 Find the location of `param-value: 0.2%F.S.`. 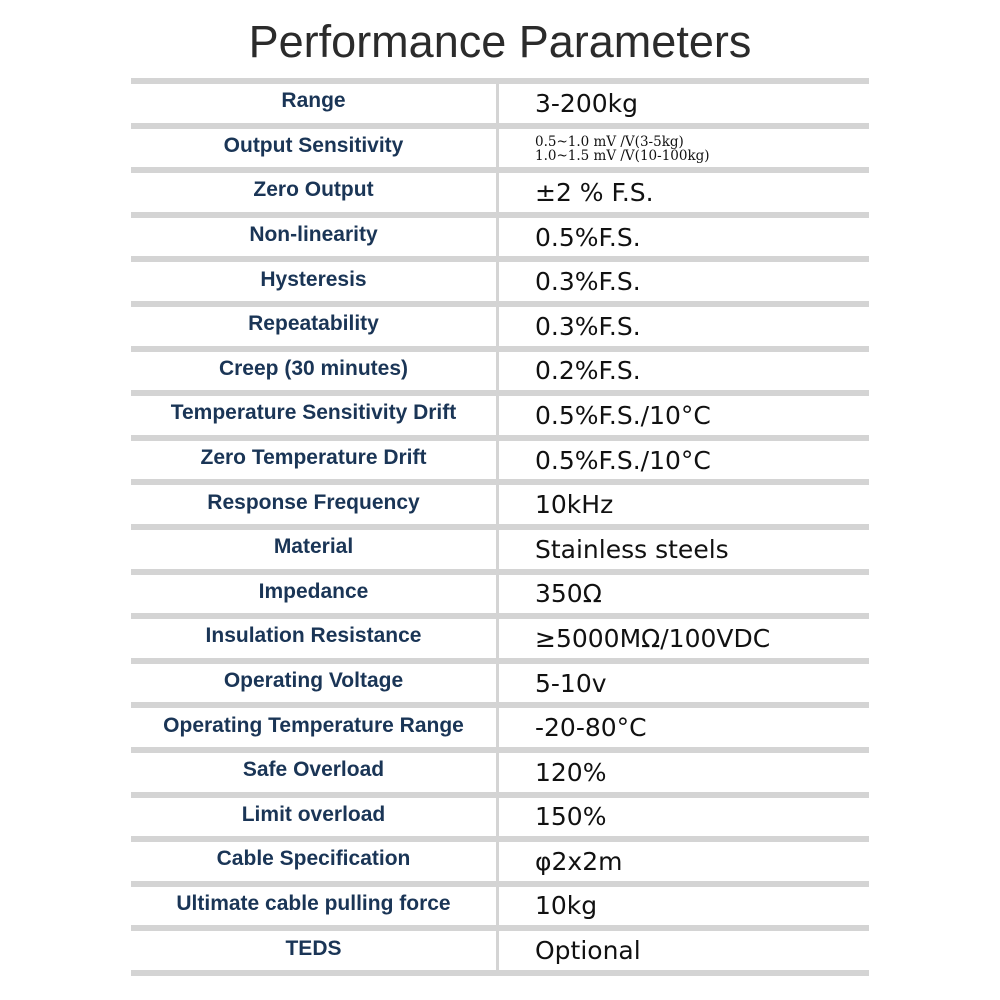

param-value: 0.2%F.S. is located at coordinates (588, 371).